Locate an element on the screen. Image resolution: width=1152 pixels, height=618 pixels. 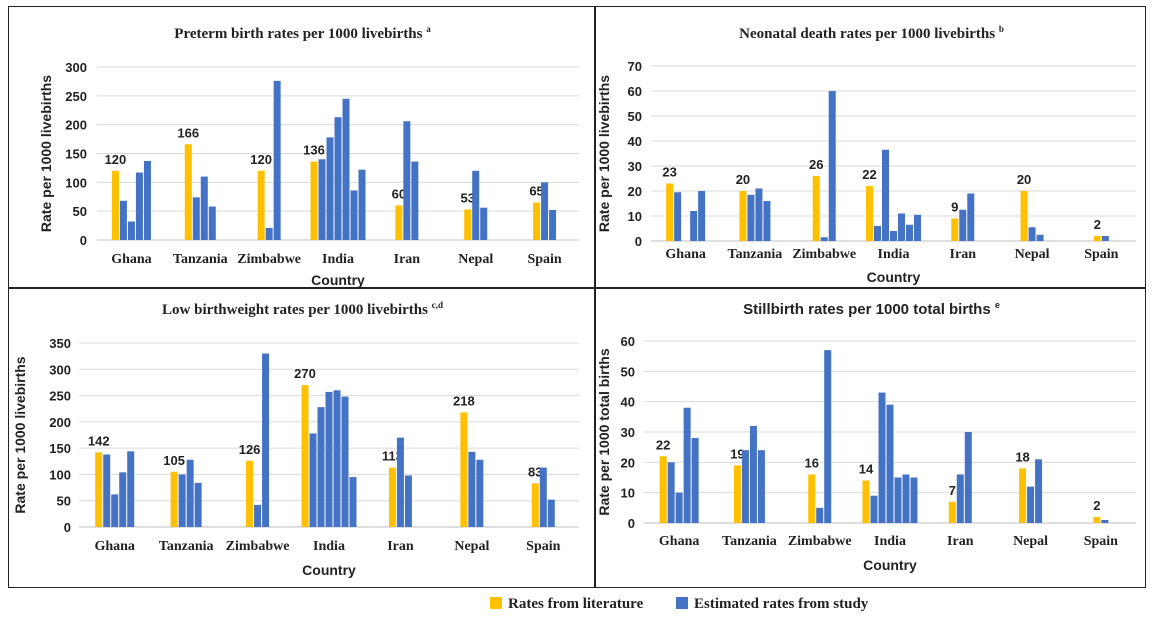
data-label-literature: 60 is located at coordinates (399, 193).